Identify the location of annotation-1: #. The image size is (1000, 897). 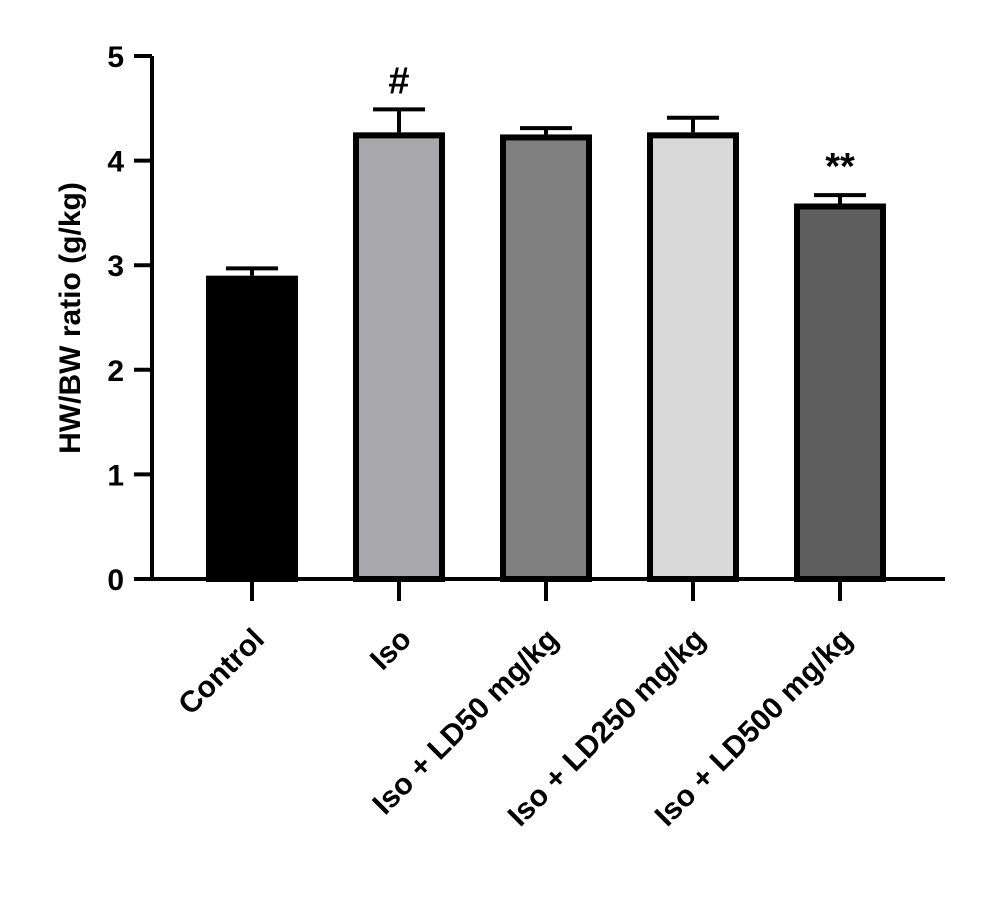
(398, 81).